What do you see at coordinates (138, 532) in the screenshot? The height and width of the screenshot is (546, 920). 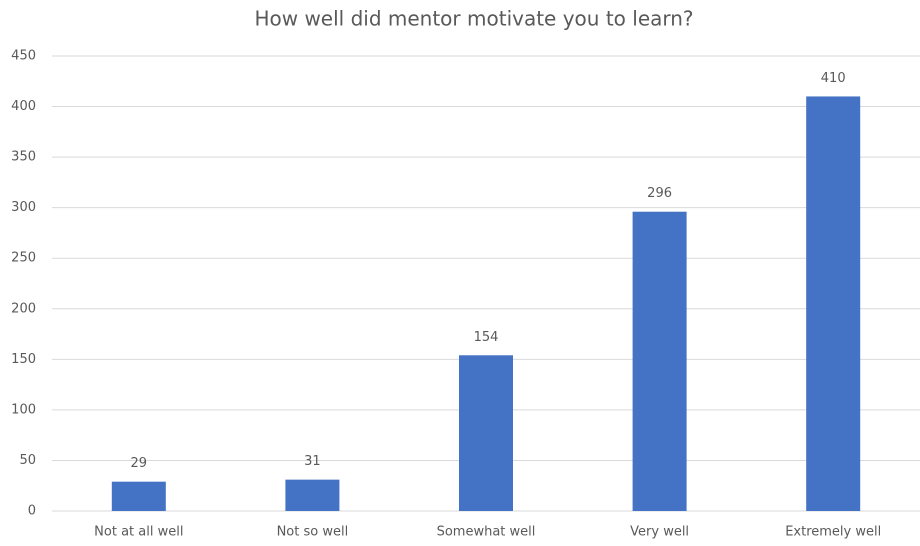 I see `x-tick-label: Not at all well` at bounding box center [138, 532].